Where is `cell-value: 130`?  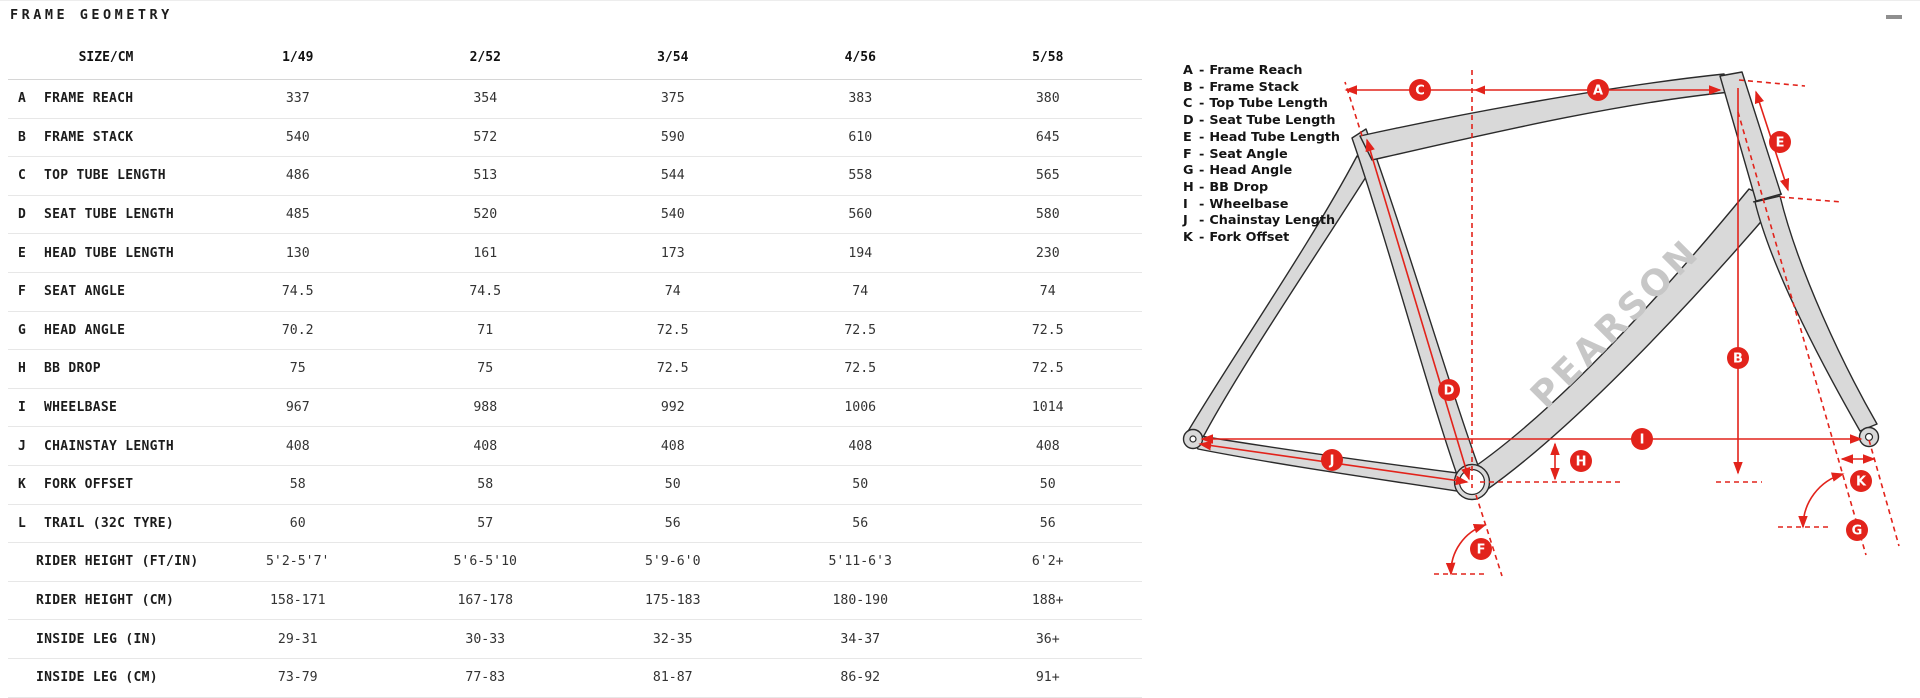 cell-value: 130 is located at coordinates (297, 253).